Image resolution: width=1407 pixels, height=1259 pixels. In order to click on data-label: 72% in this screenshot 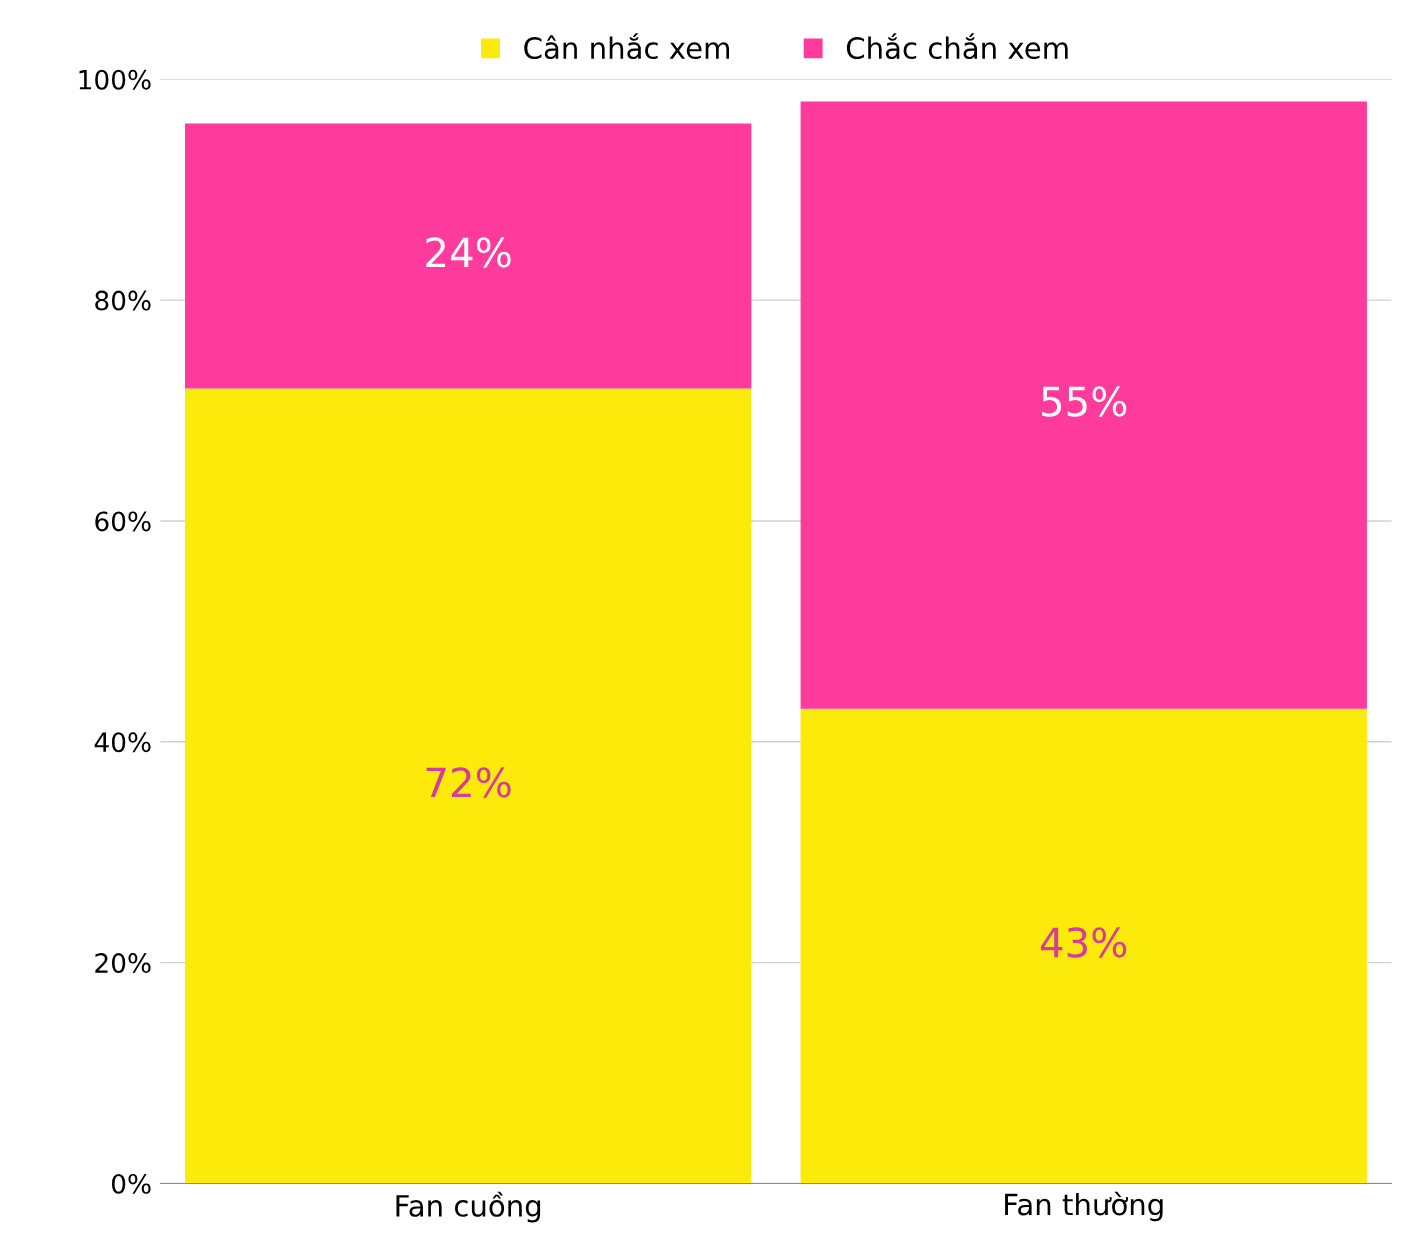, I will do `click(468, 782)`.